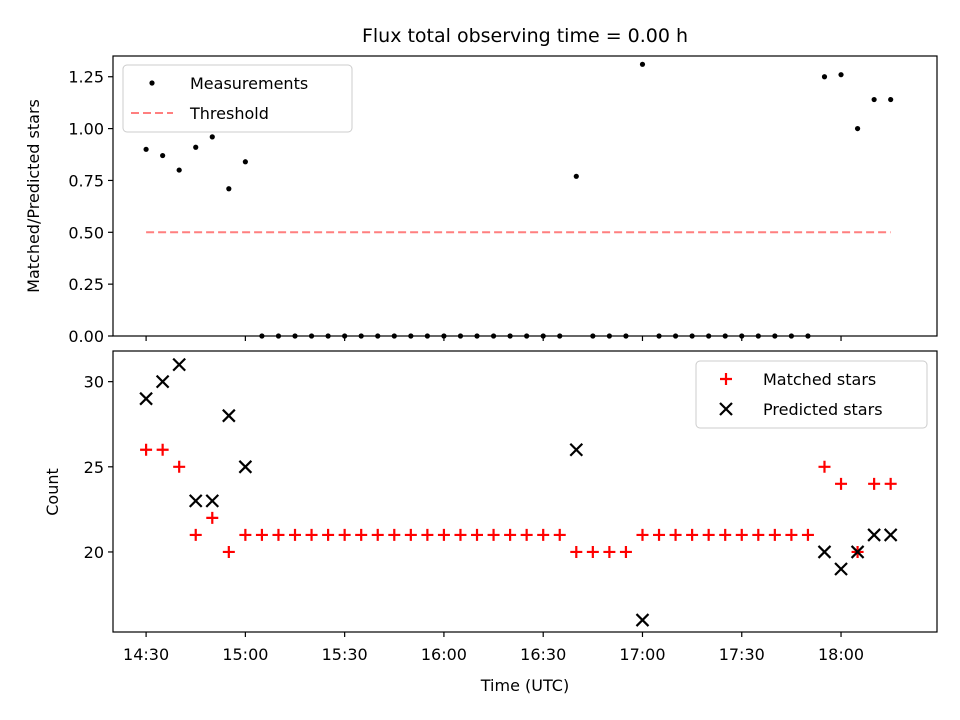  I want to click on bottom-xtick-label: 16:30, so click(543, 654).